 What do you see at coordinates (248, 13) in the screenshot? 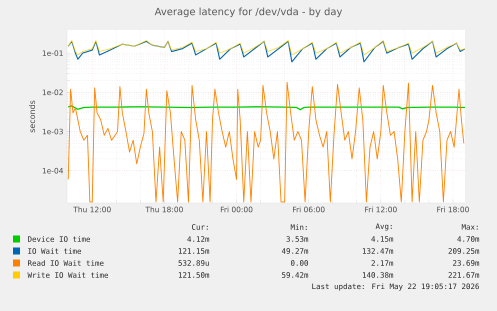
I see `chart-title: Average latency for /dev/vda - by day` at bounding box center [248, 13].